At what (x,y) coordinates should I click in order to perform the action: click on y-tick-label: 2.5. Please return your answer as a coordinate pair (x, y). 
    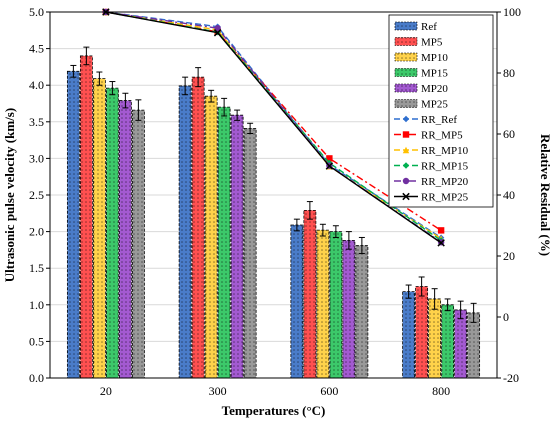
    Looking at the image, I should click on (36, 195).